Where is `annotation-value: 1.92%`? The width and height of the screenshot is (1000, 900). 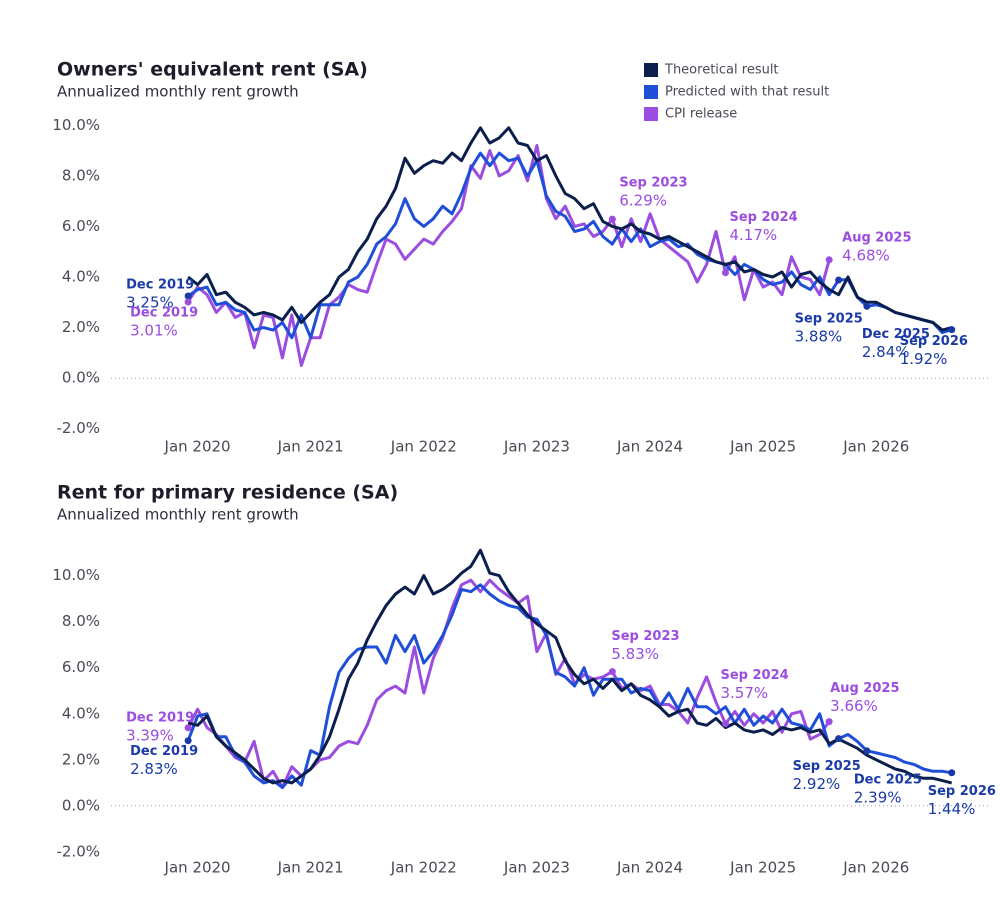 annotation-value: 1.92% is located at coordinates (924, 359).